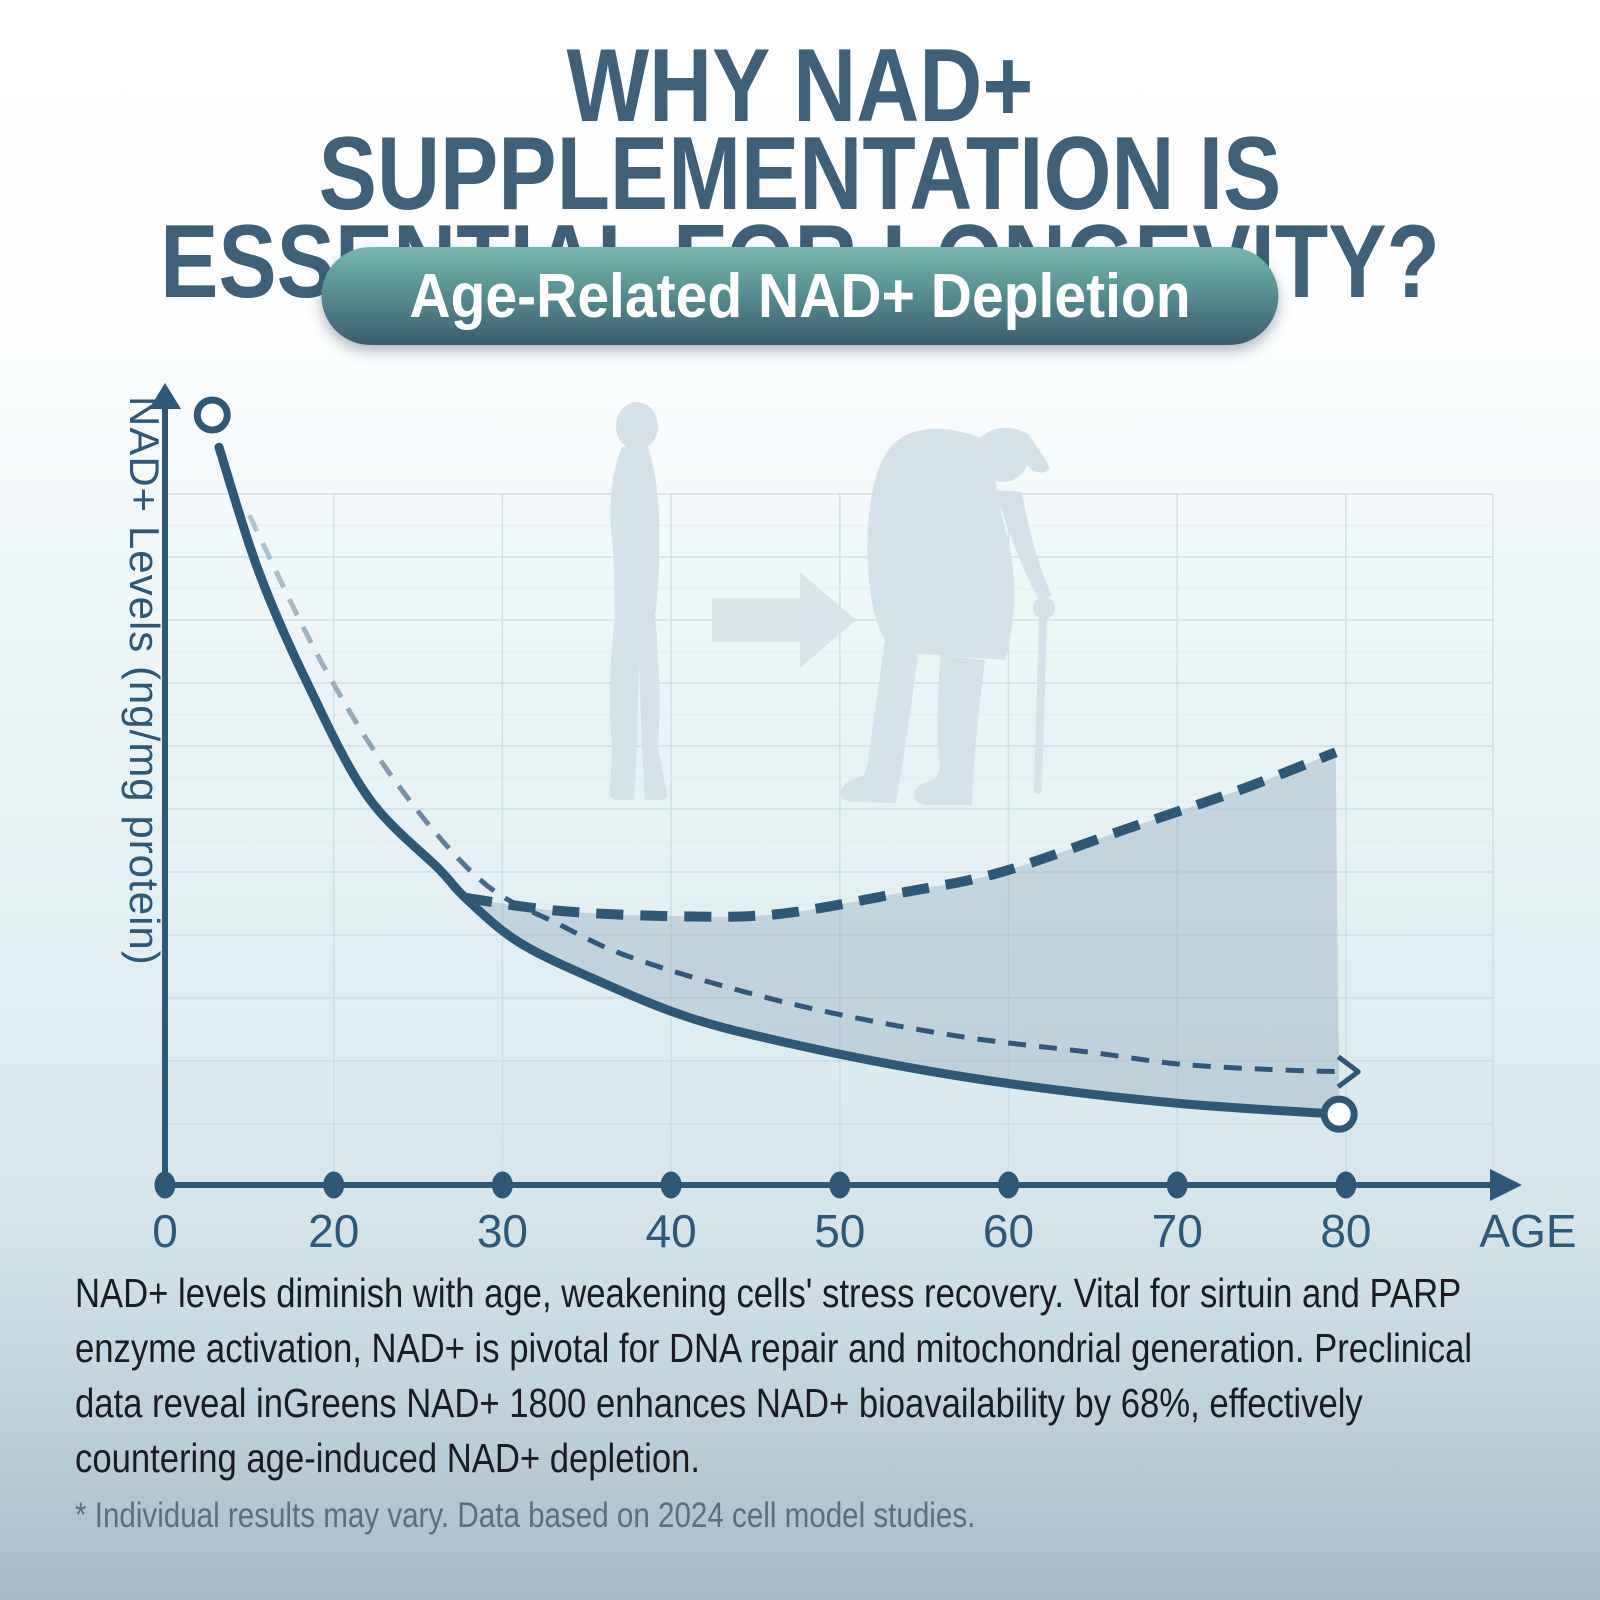  What do you see at coordinates (1348, 1071) in the screenshot?
I see `projection-arrowhead-icon` at bounding box center [1348, 1071].